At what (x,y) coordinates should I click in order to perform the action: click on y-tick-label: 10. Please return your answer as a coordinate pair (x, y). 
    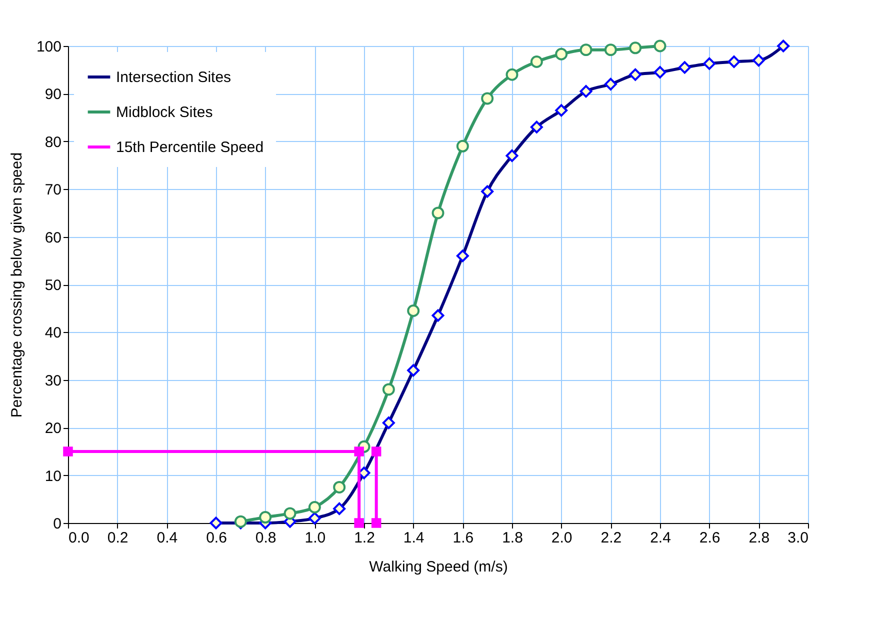
    Looking at the image, I should click on (53, 476).